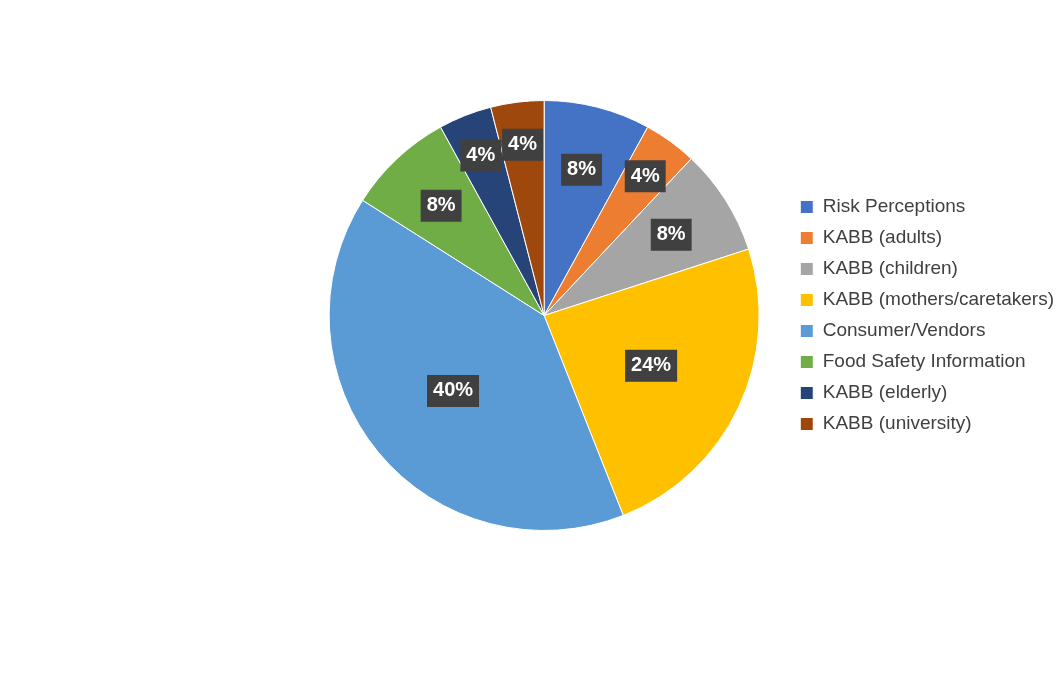  Describe the element at coordinates (904, 330) in the screenshot. I see `legend-label: Consumer/Vendors` at that location.